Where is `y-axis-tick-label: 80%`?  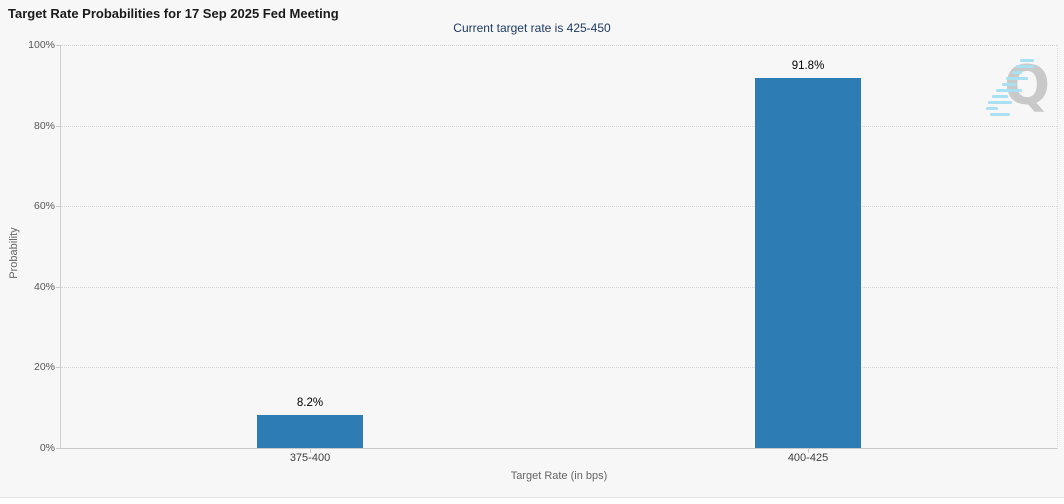 y-axis-tick-label: 80% is located at coordinates (44, 125).